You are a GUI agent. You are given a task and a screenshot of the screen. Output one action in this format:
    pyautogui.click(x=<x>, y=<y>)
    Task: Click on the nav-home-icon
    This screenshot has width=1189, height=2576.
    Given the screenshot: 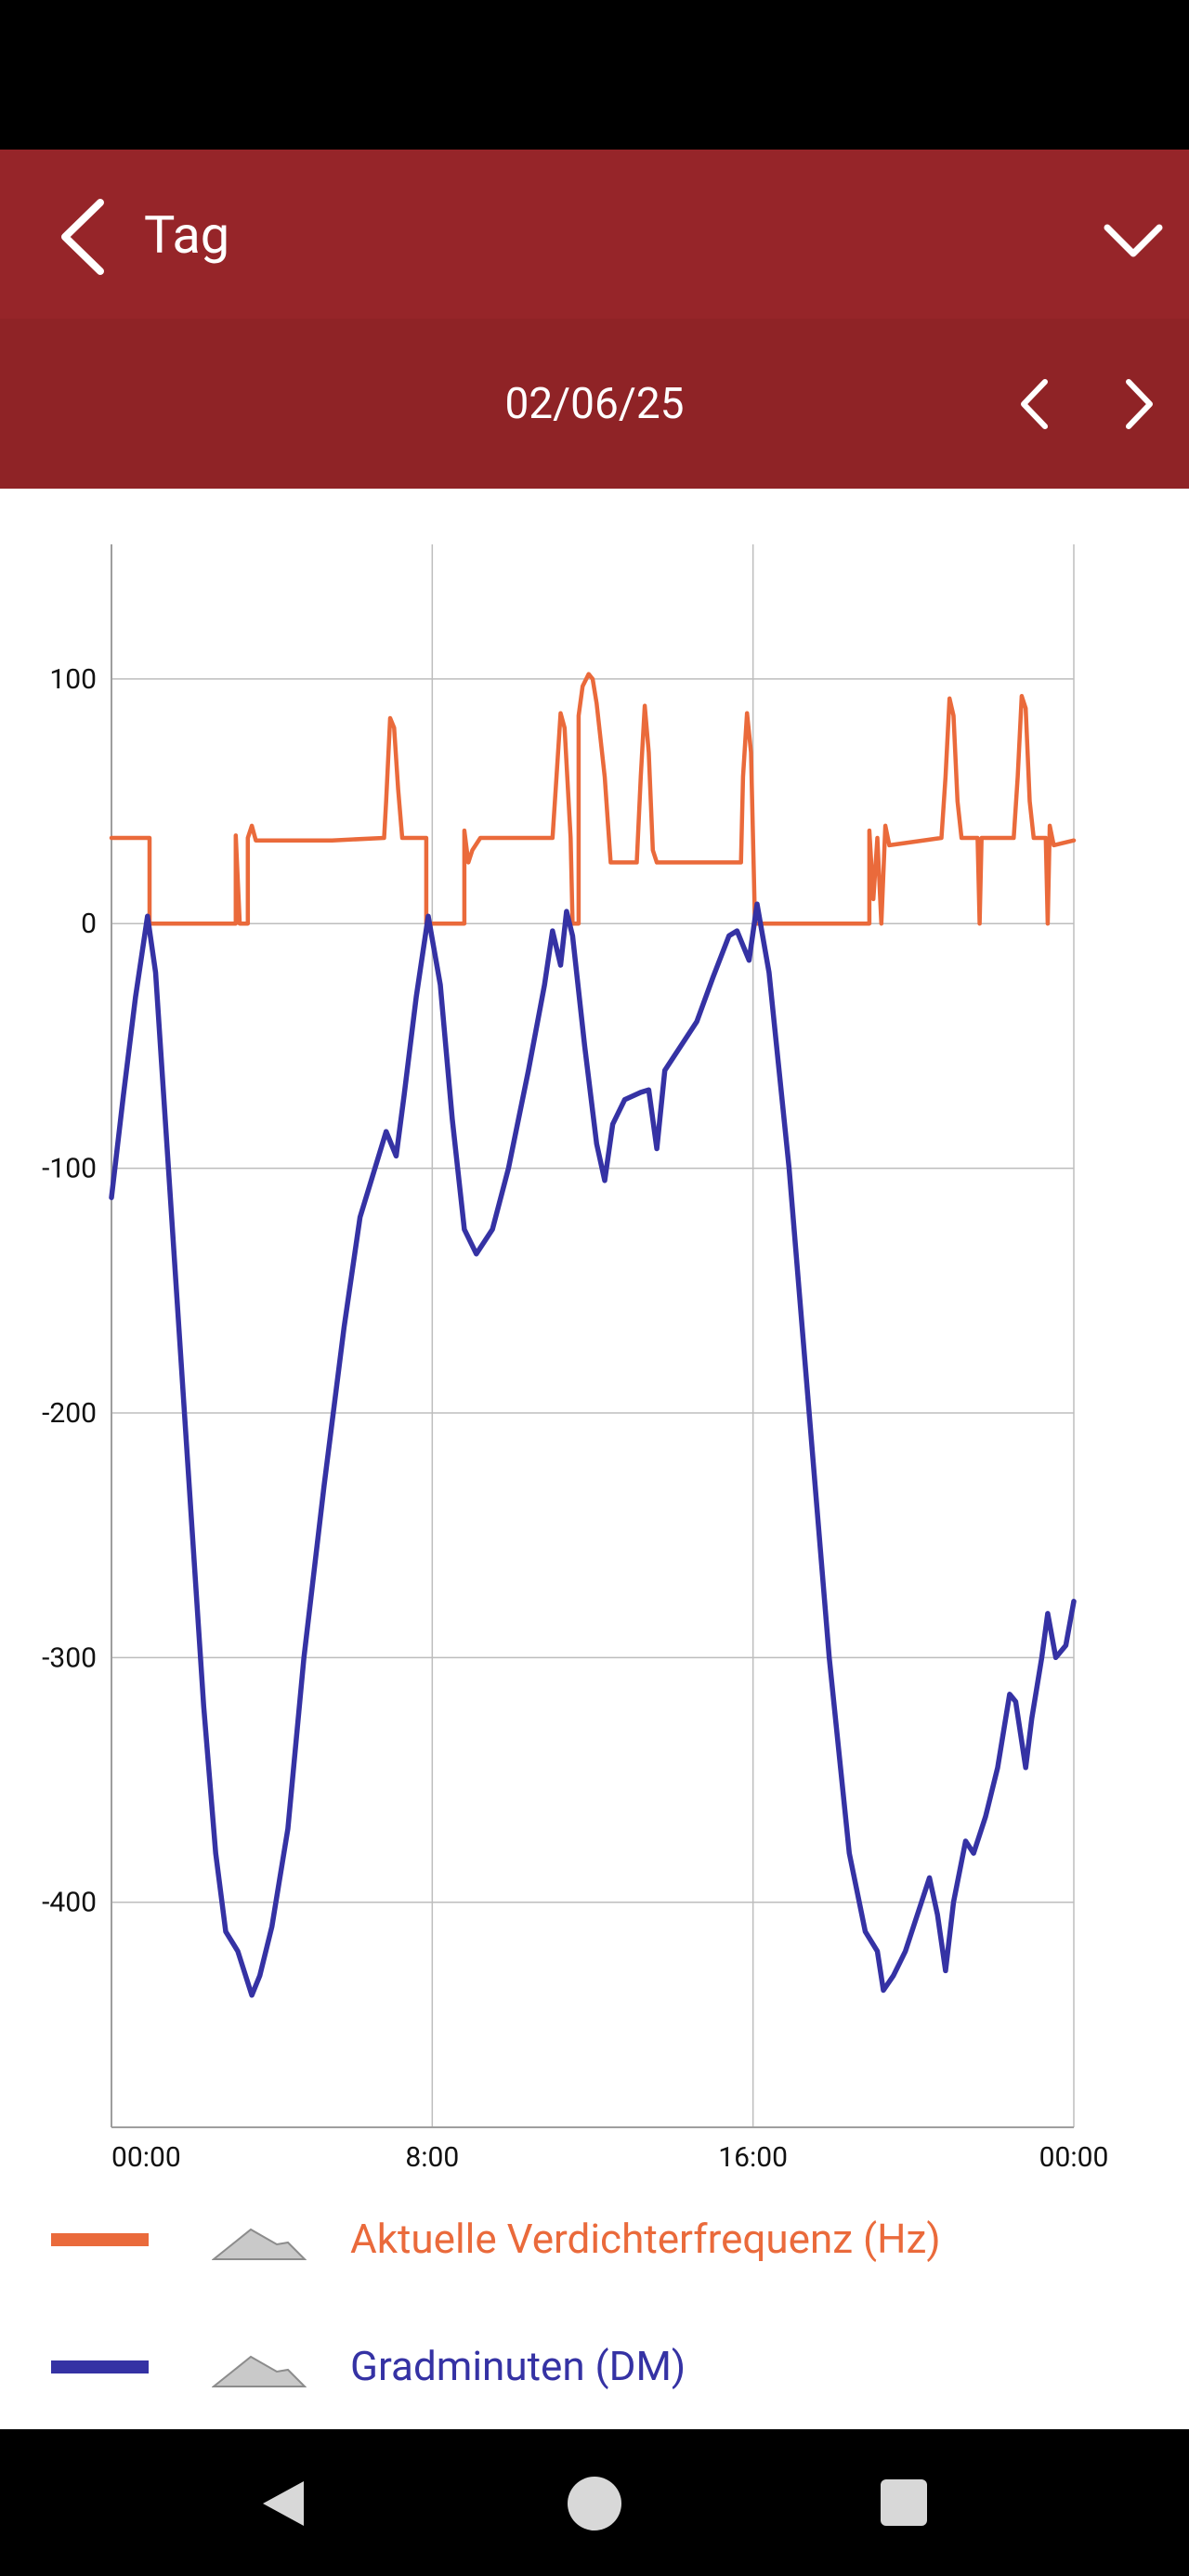 What is the action you would take?
    pyautogui.click(x=594, y=2504)
    